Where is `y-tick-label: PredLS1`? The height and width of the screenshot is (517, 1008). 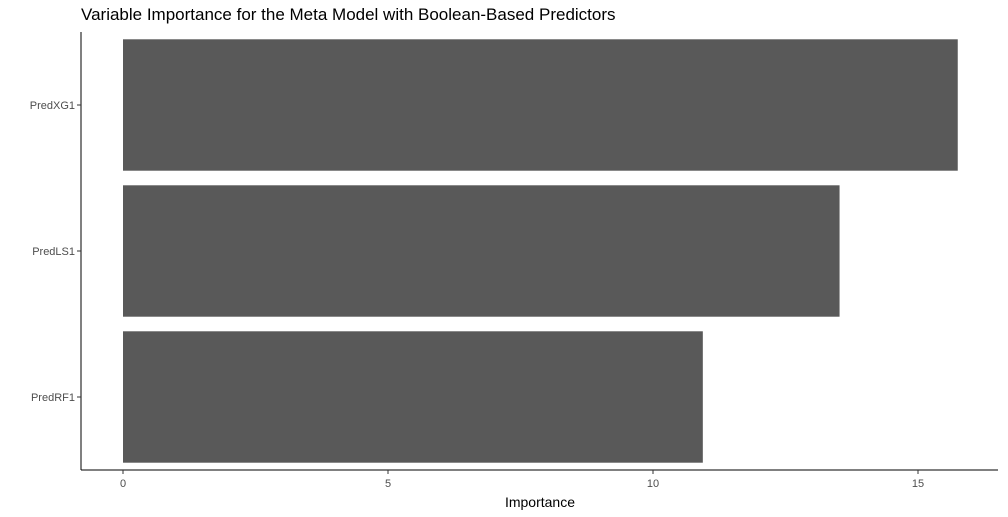
y-tick-label: PredLS1 is located at coordinates (53, 252).